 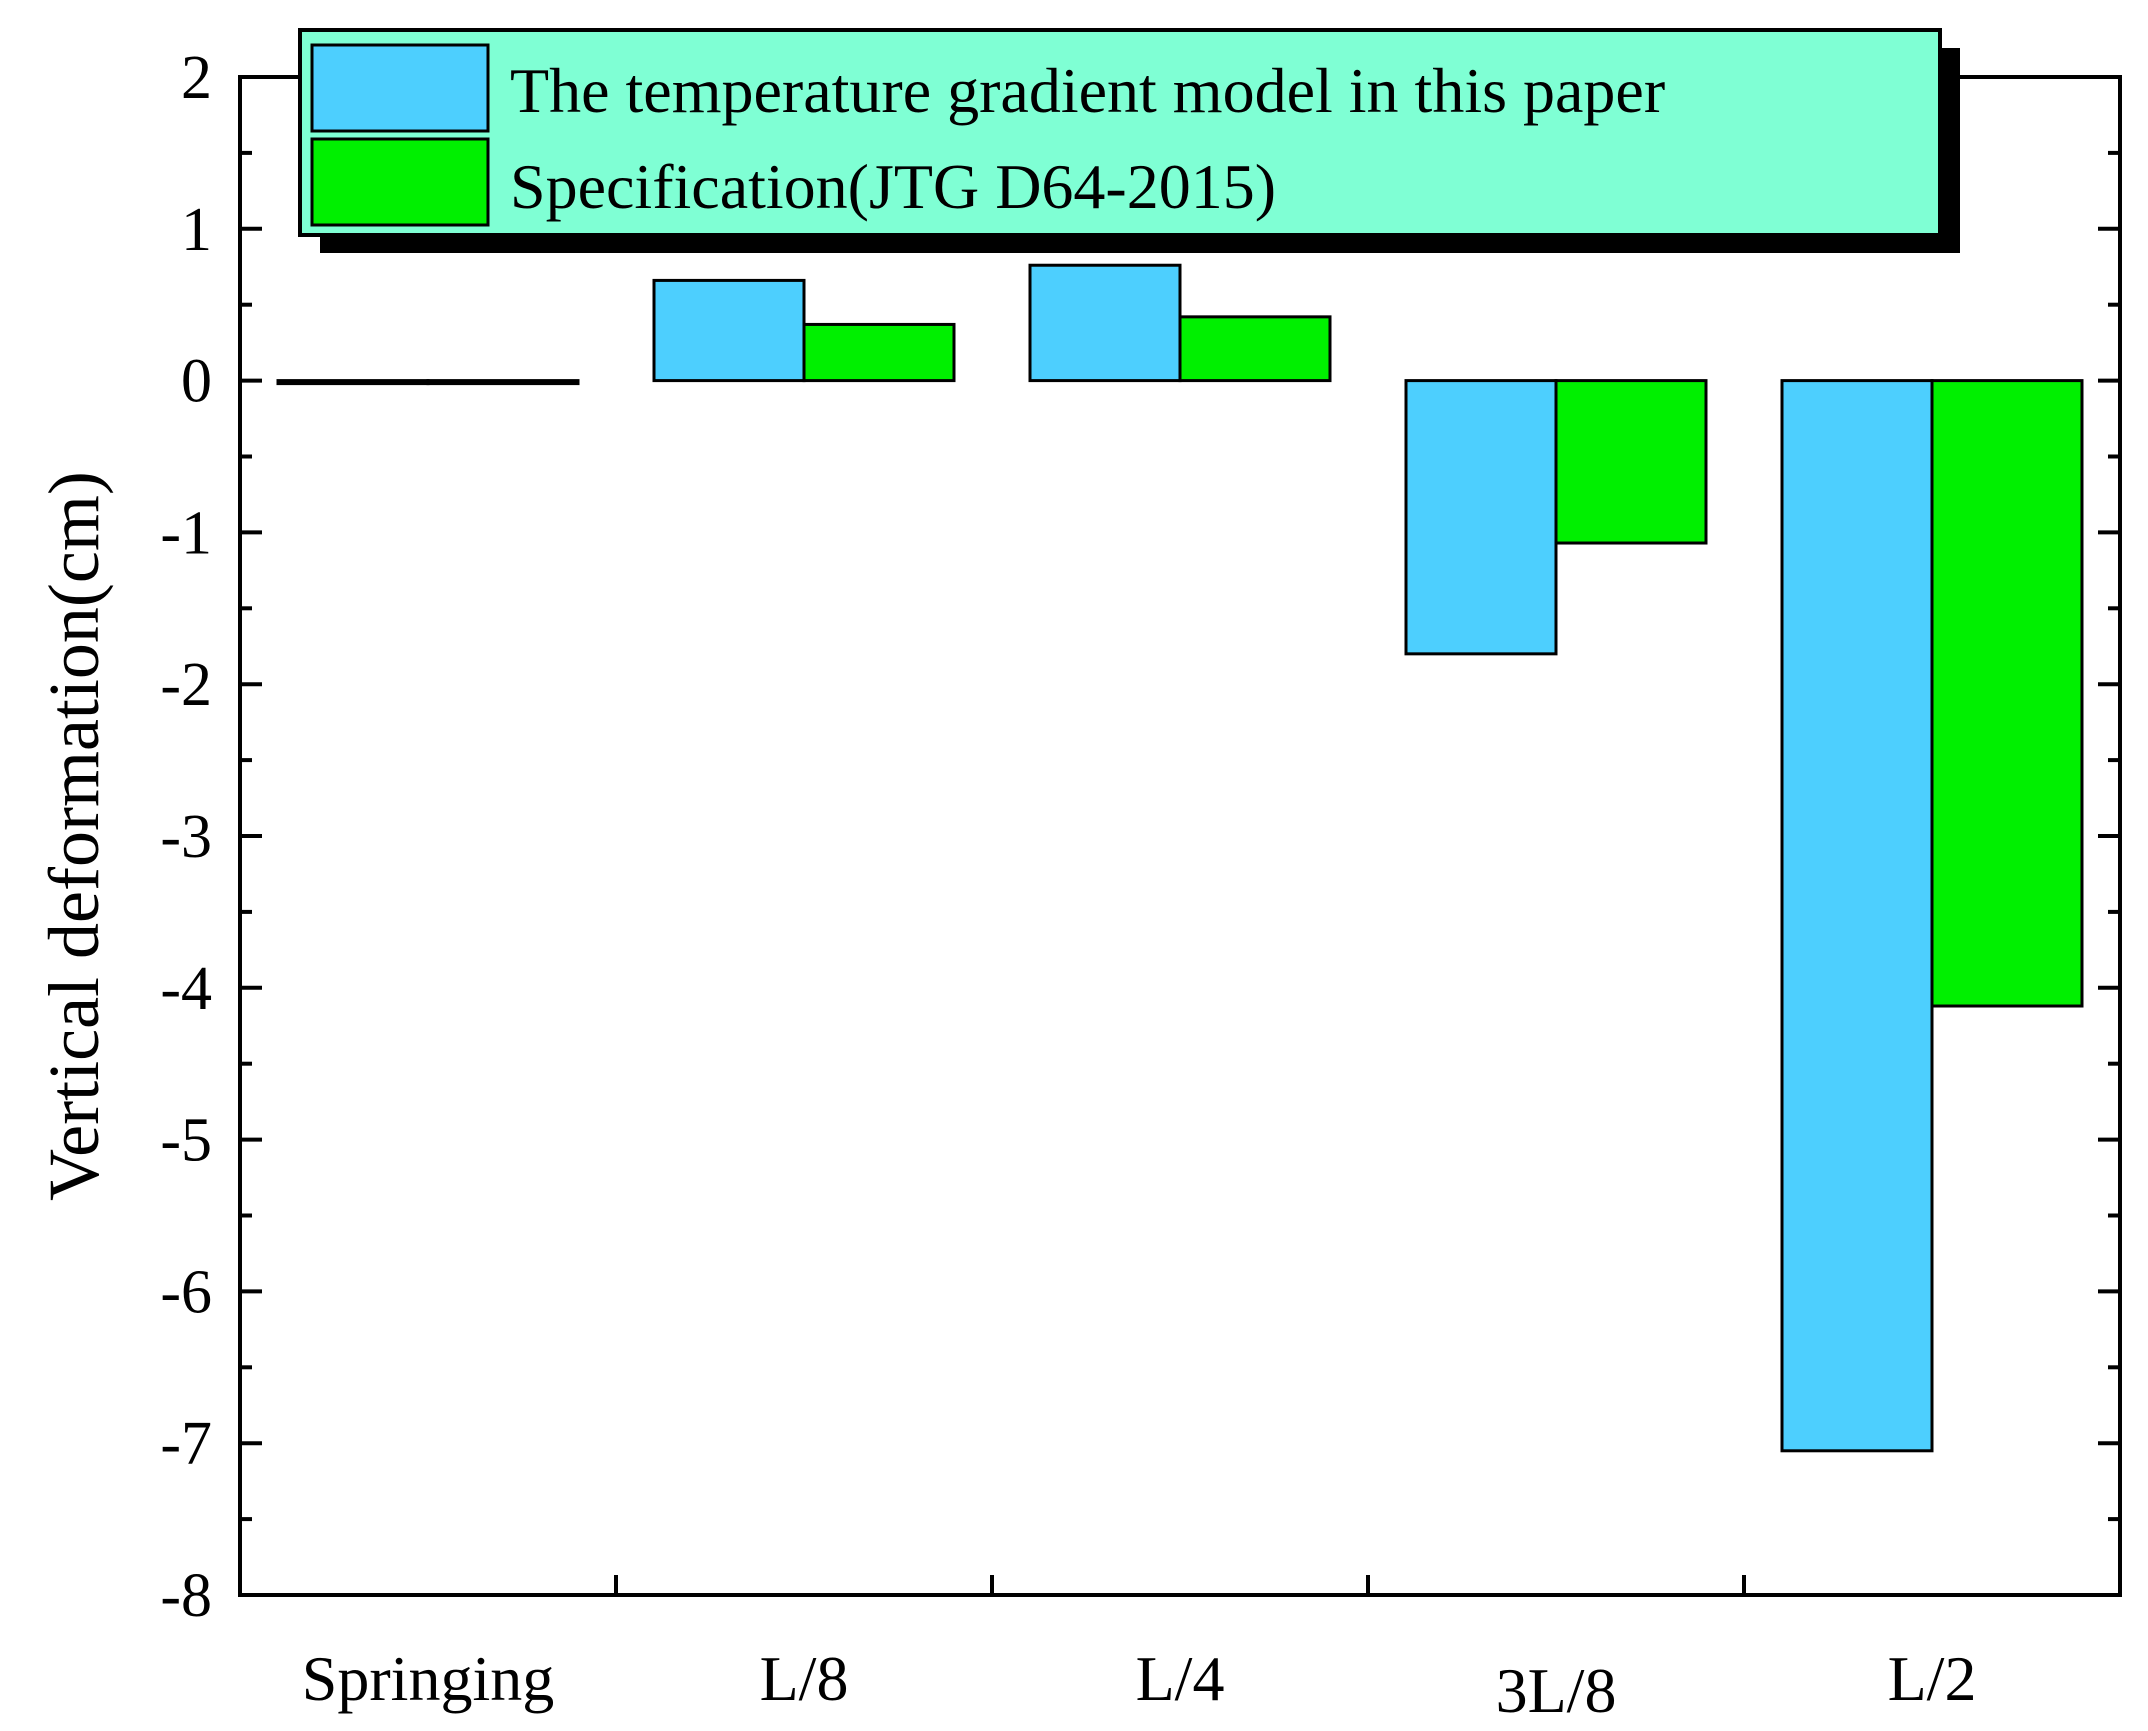 What do you see at coordinates (74, 836) in the screenshot?
I see `y-axis-title: Vertical deformation(cm)` at bounding box center [74, 836].